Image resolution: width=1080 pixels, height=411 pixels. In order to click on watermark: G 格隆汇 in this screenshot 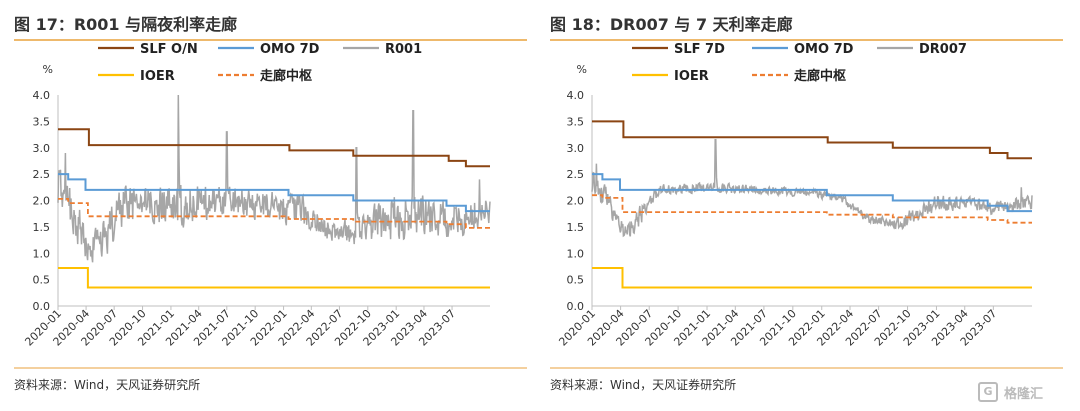, I will do `click(1024, 392)`.